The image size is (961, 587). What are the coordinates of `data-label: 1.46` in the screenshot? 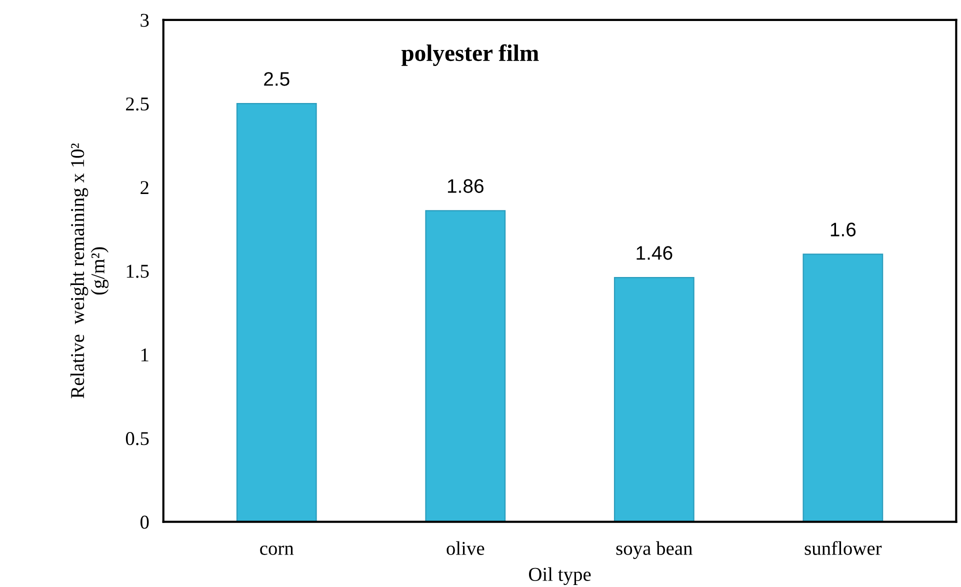 It's located at (654, 253).